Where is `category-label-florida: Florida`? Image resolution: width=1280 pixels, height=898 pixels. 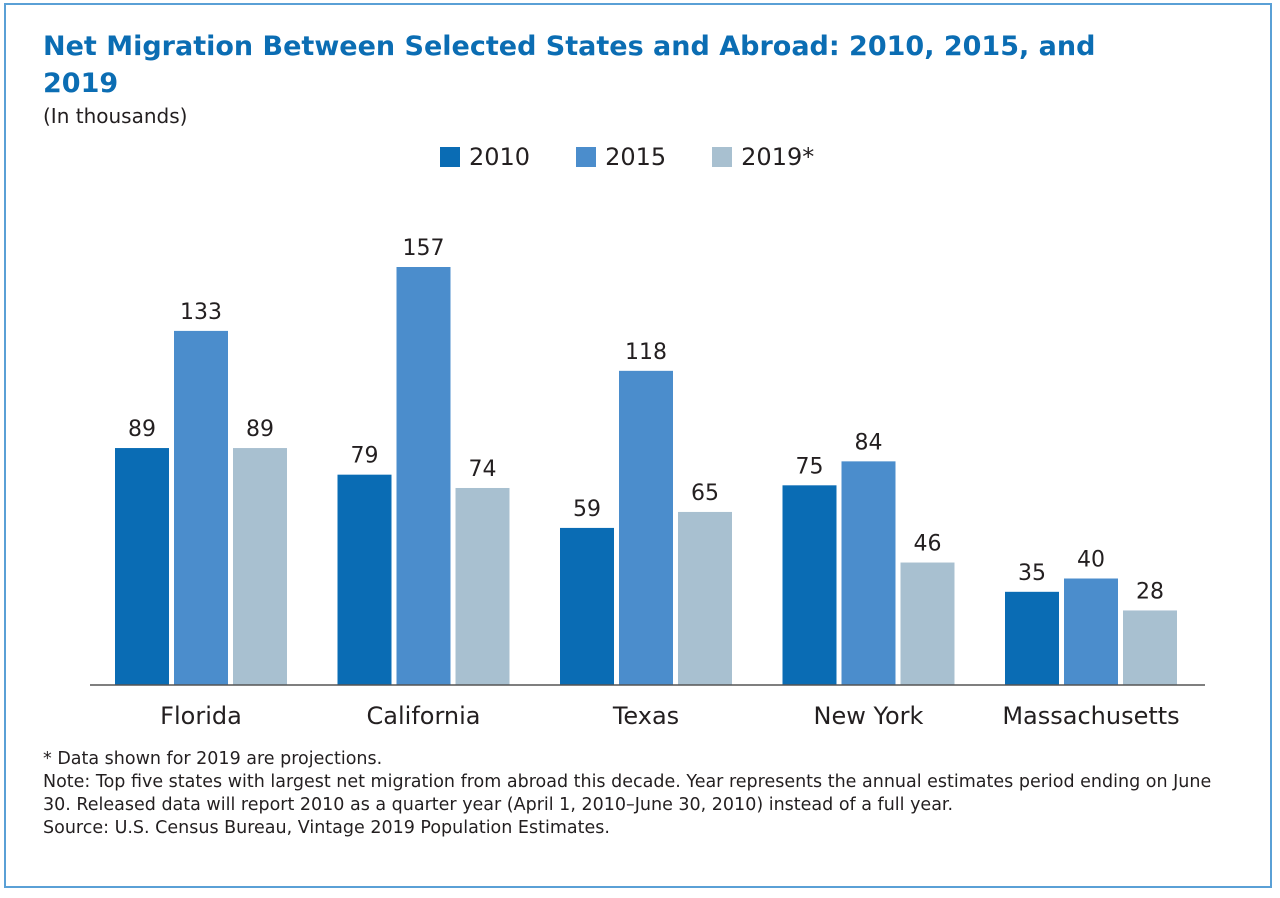 category-label-florida: Florida is located at coordinates (201, 716).